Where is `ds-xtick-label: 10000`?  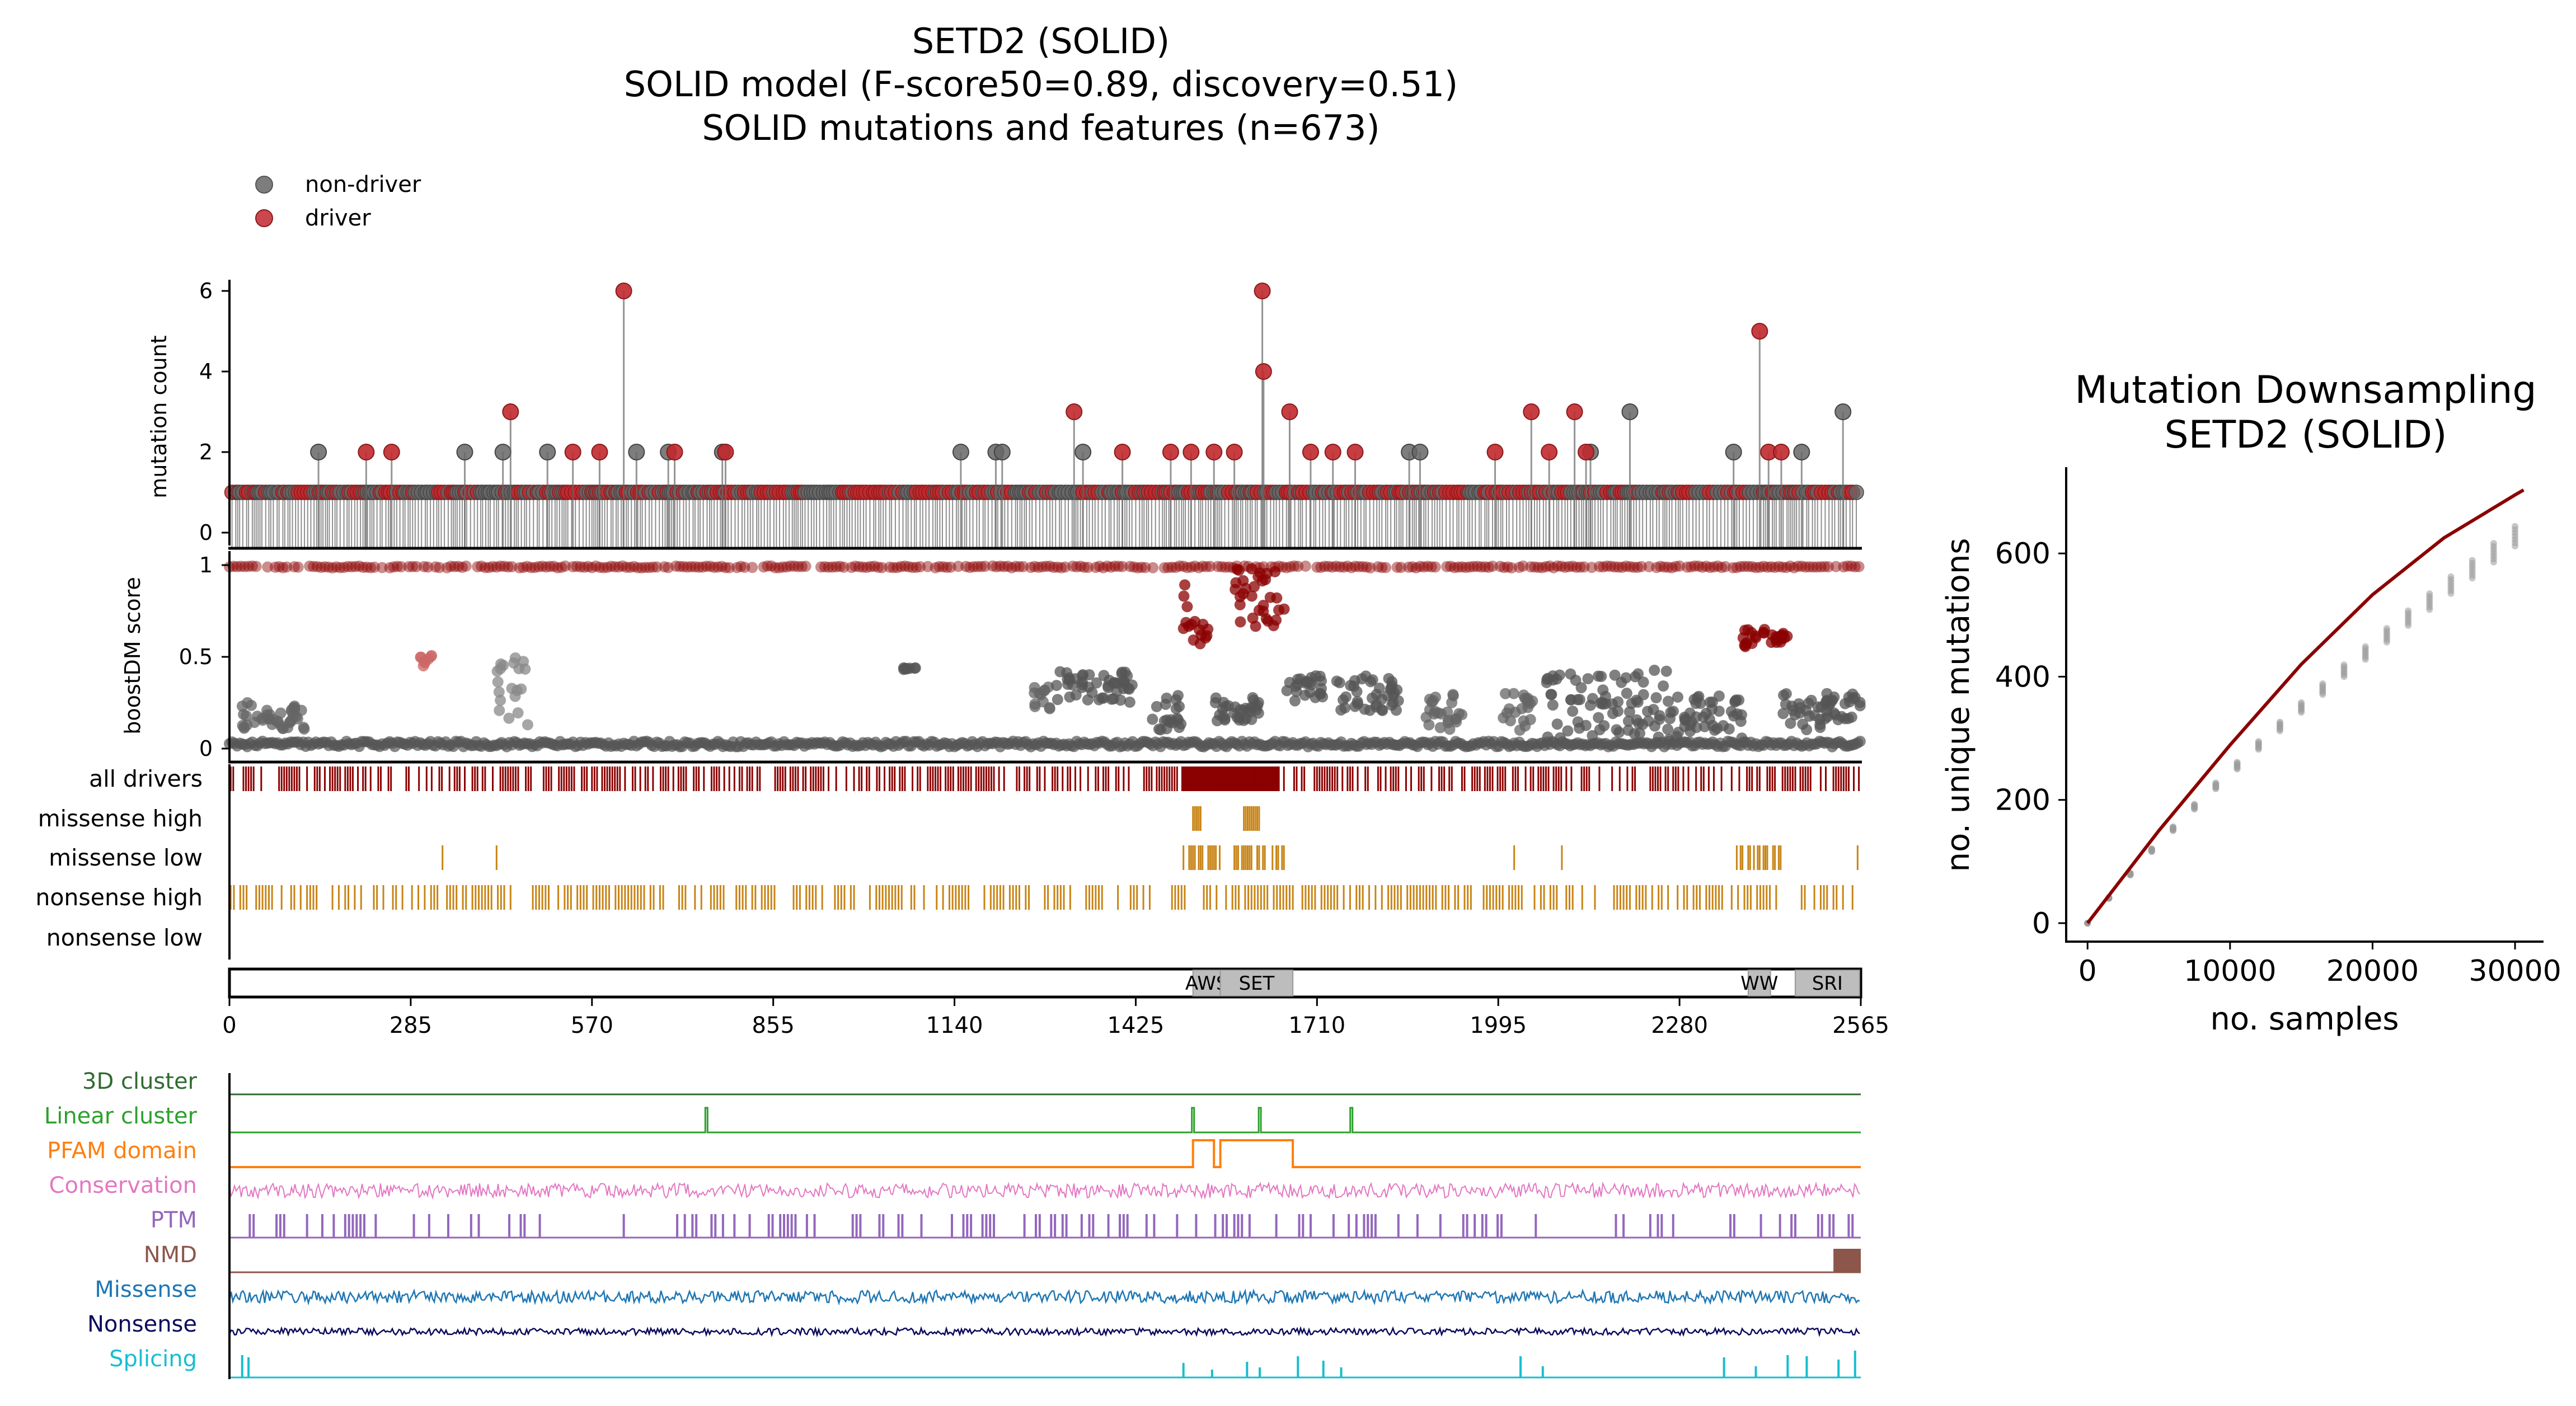
ds-xtick-label: 10000 is located at coordinates (2230, 971).